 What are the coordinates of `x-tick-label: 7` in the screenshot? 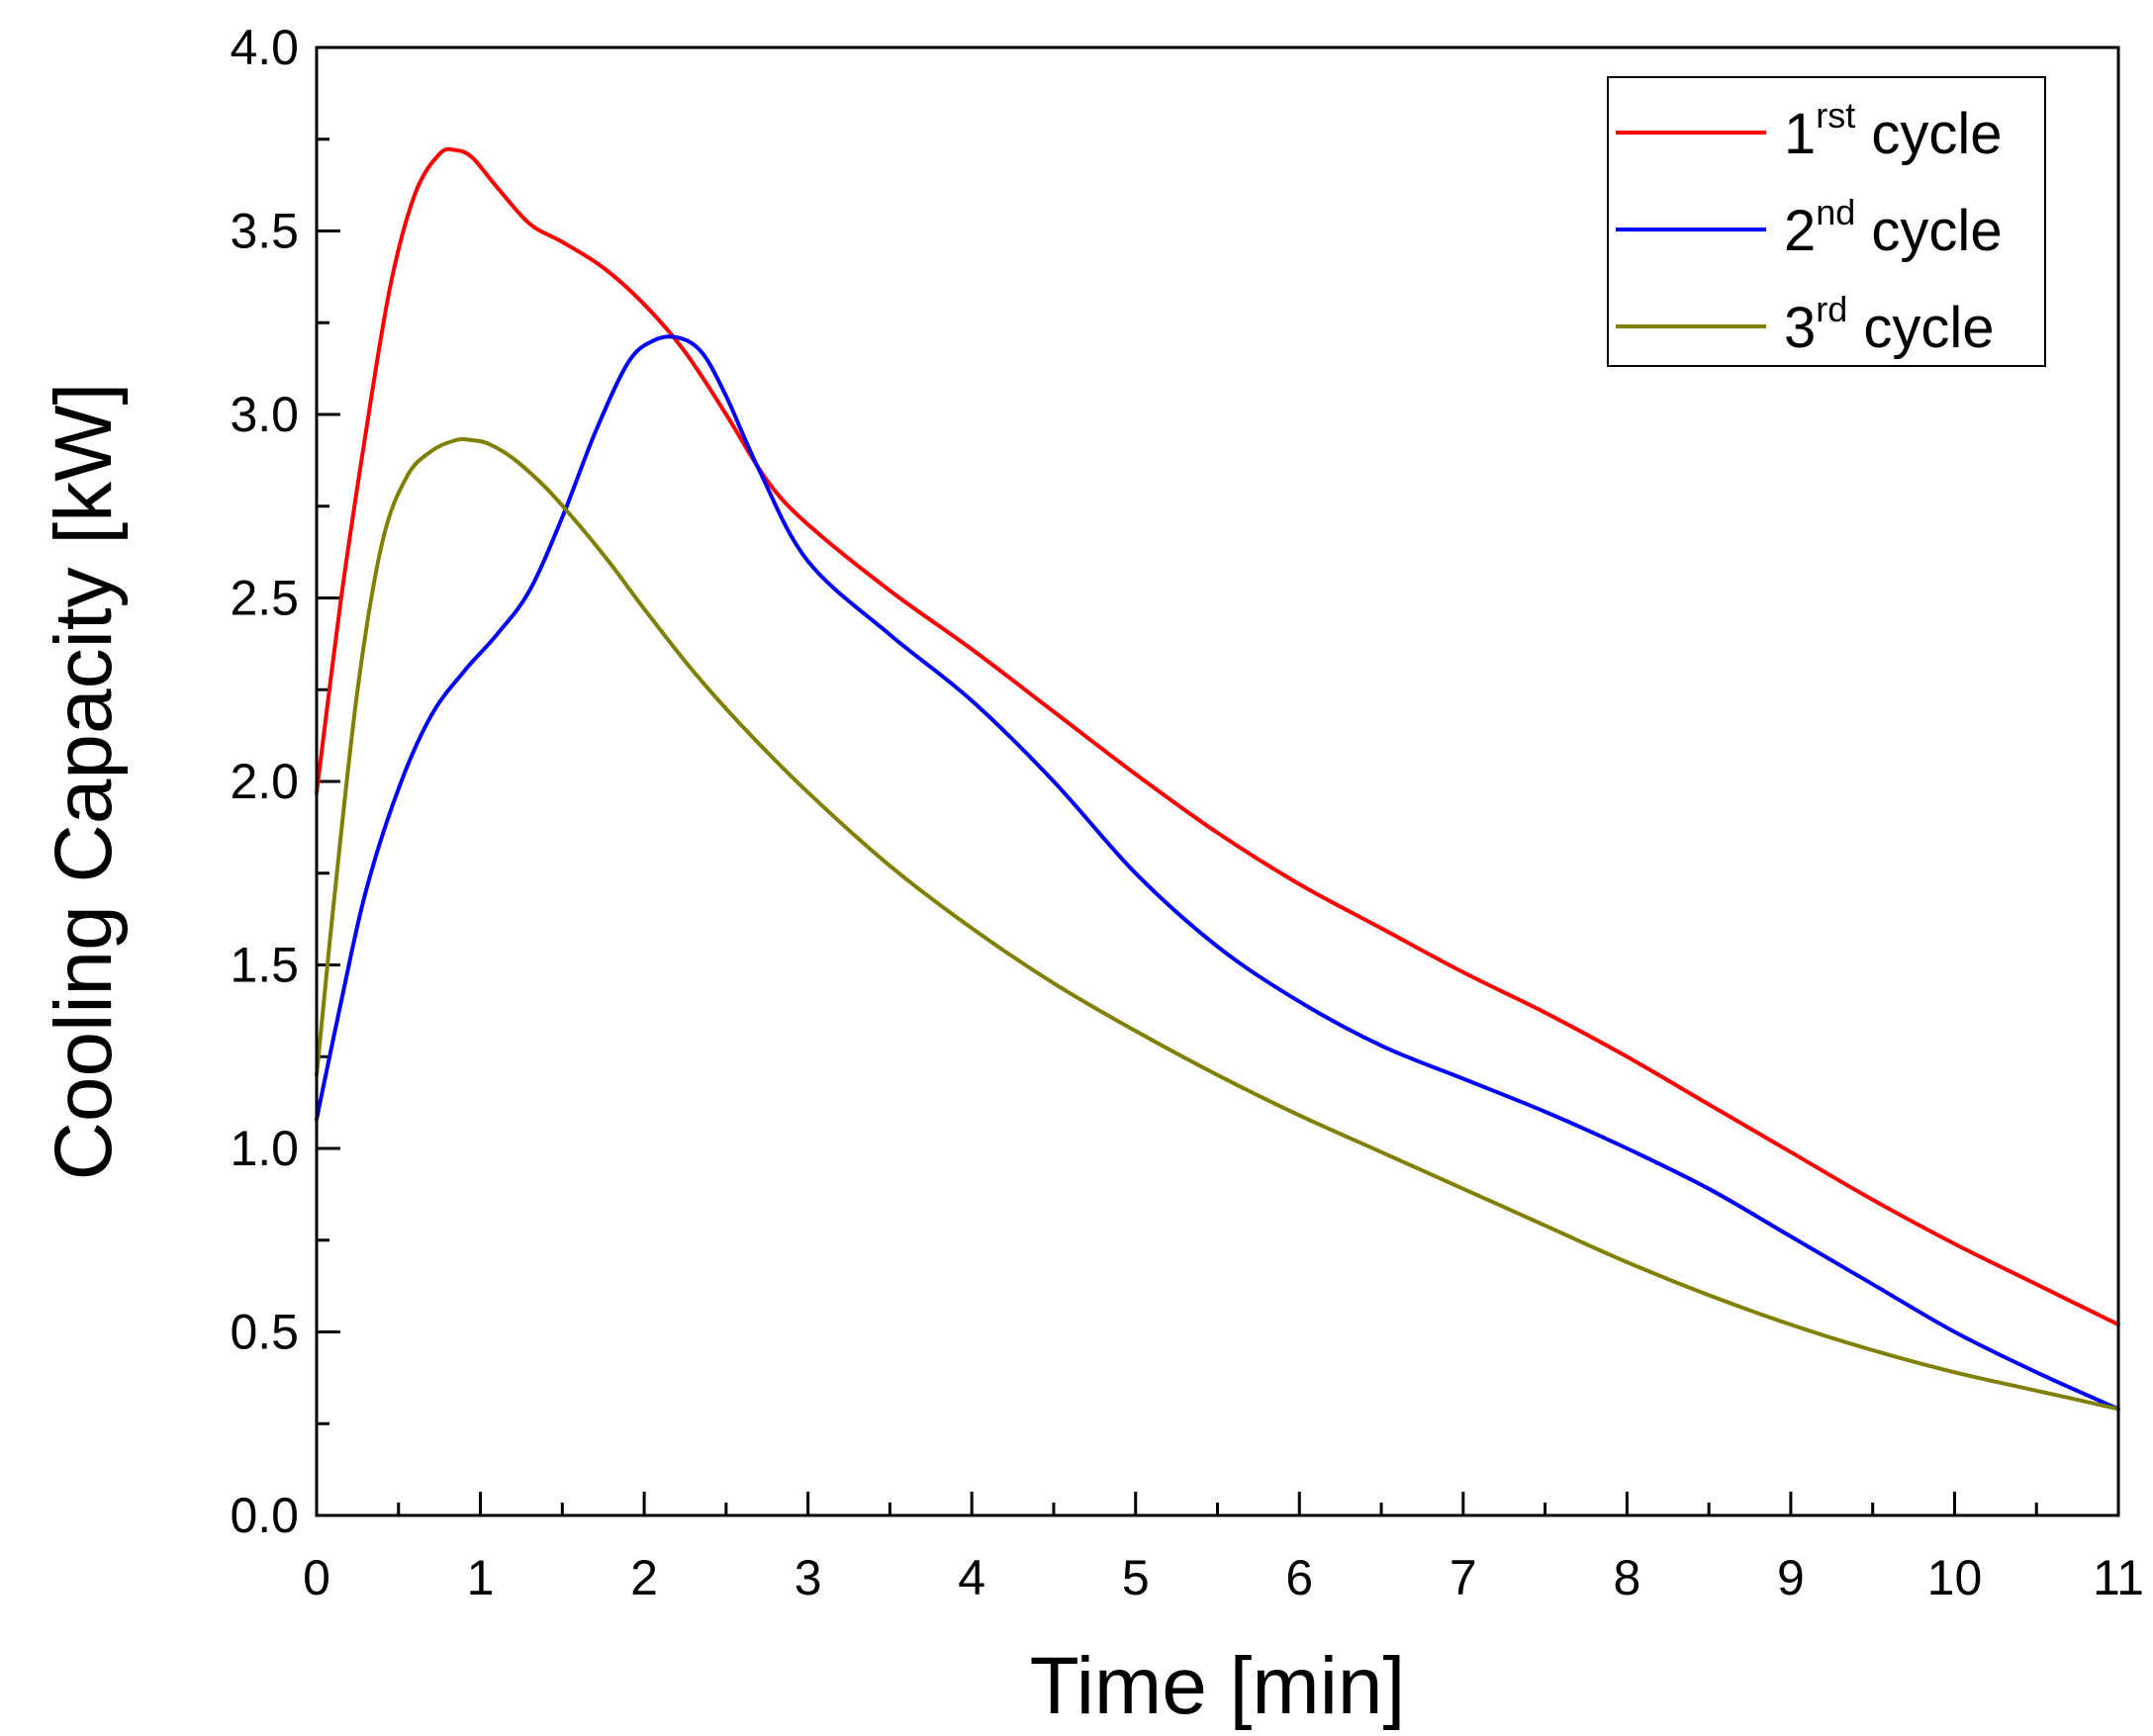 It's located at (1463, 1577).